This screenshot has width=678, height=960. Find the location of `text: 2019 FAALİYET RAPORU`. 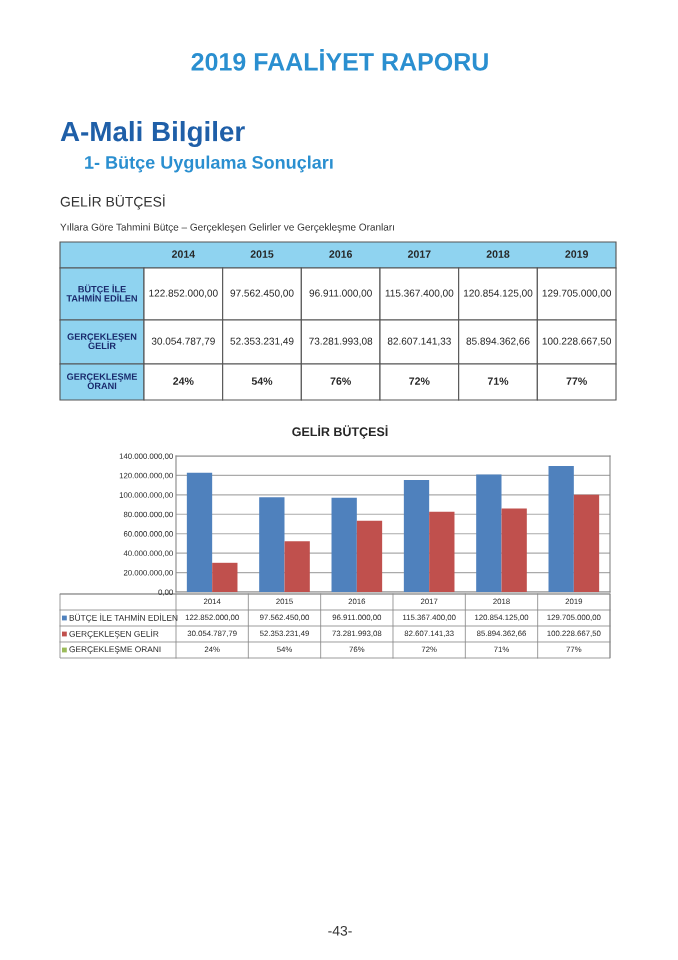

text: 2019 FAALİYET RAPORU is located at coordinates (339, 60).